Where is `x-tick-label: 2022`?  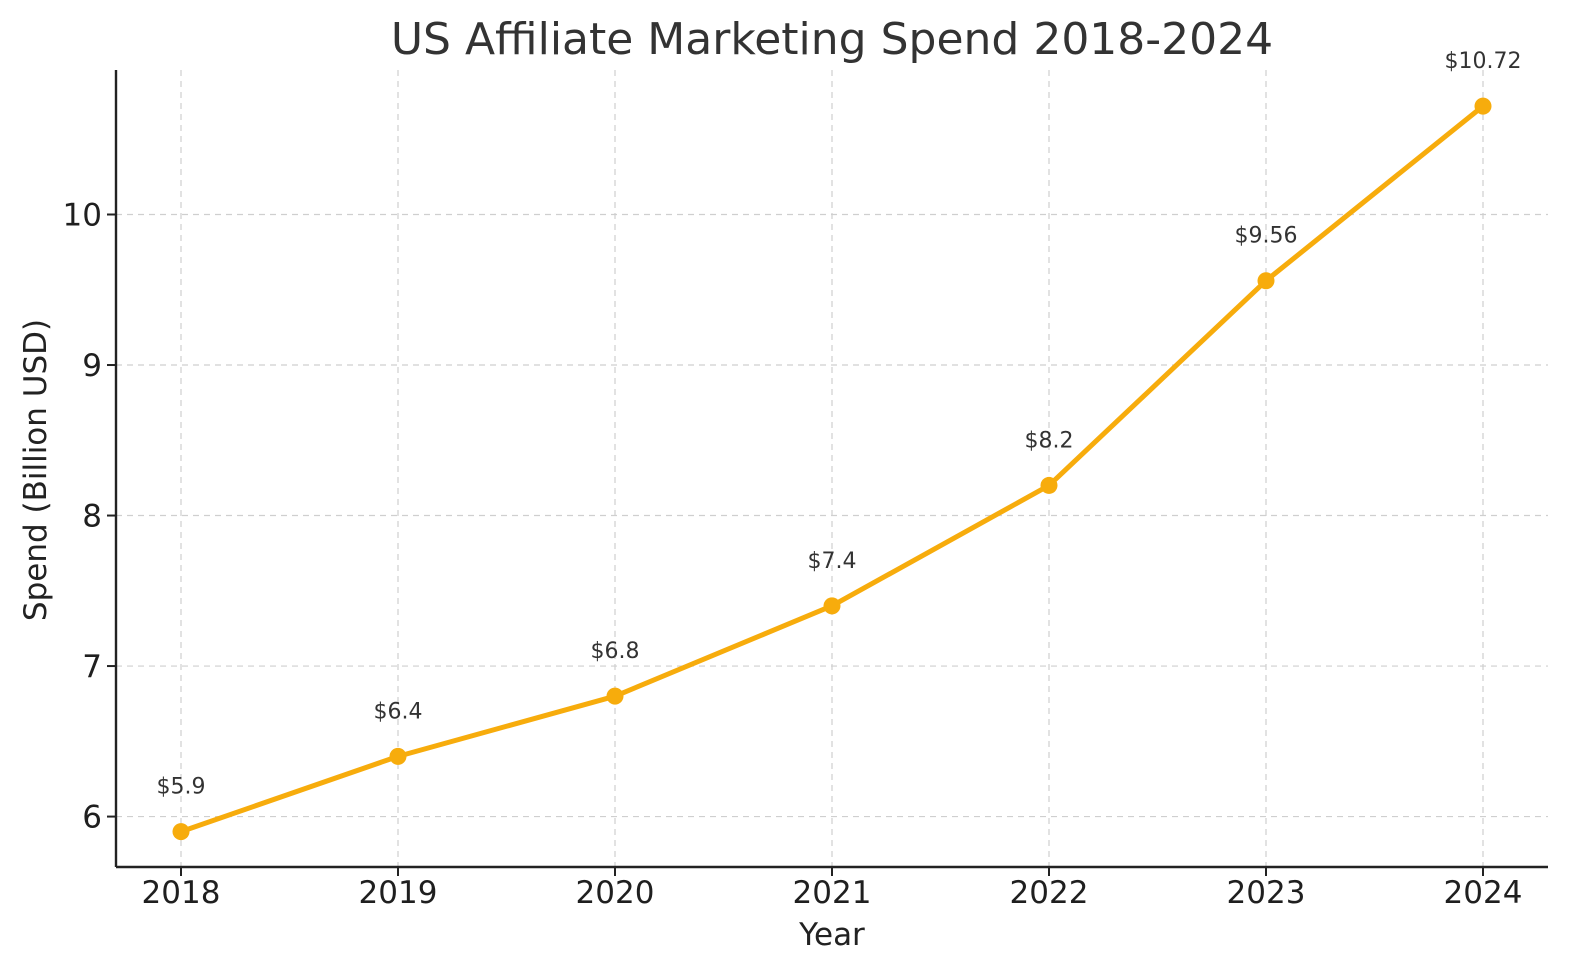 x-tick-label: 2022 is located at coordinates (1049, 893).